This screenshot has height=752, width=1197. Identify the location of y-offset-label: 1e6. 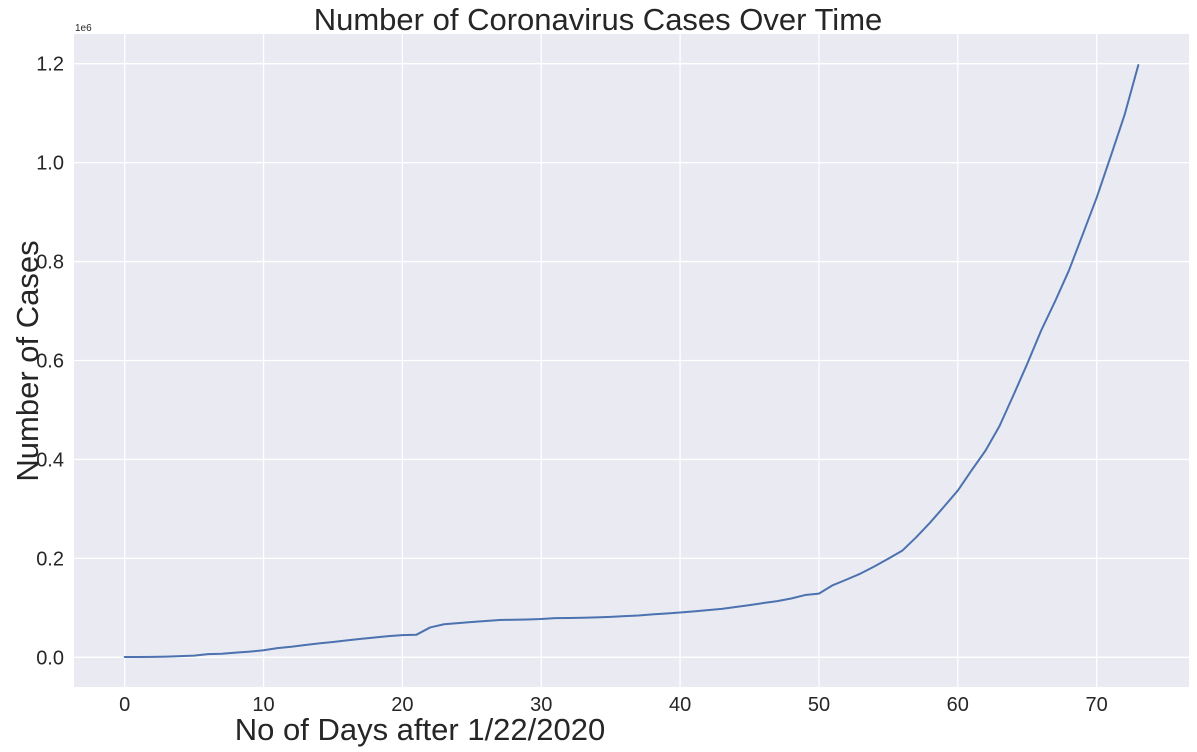
(83, 28).